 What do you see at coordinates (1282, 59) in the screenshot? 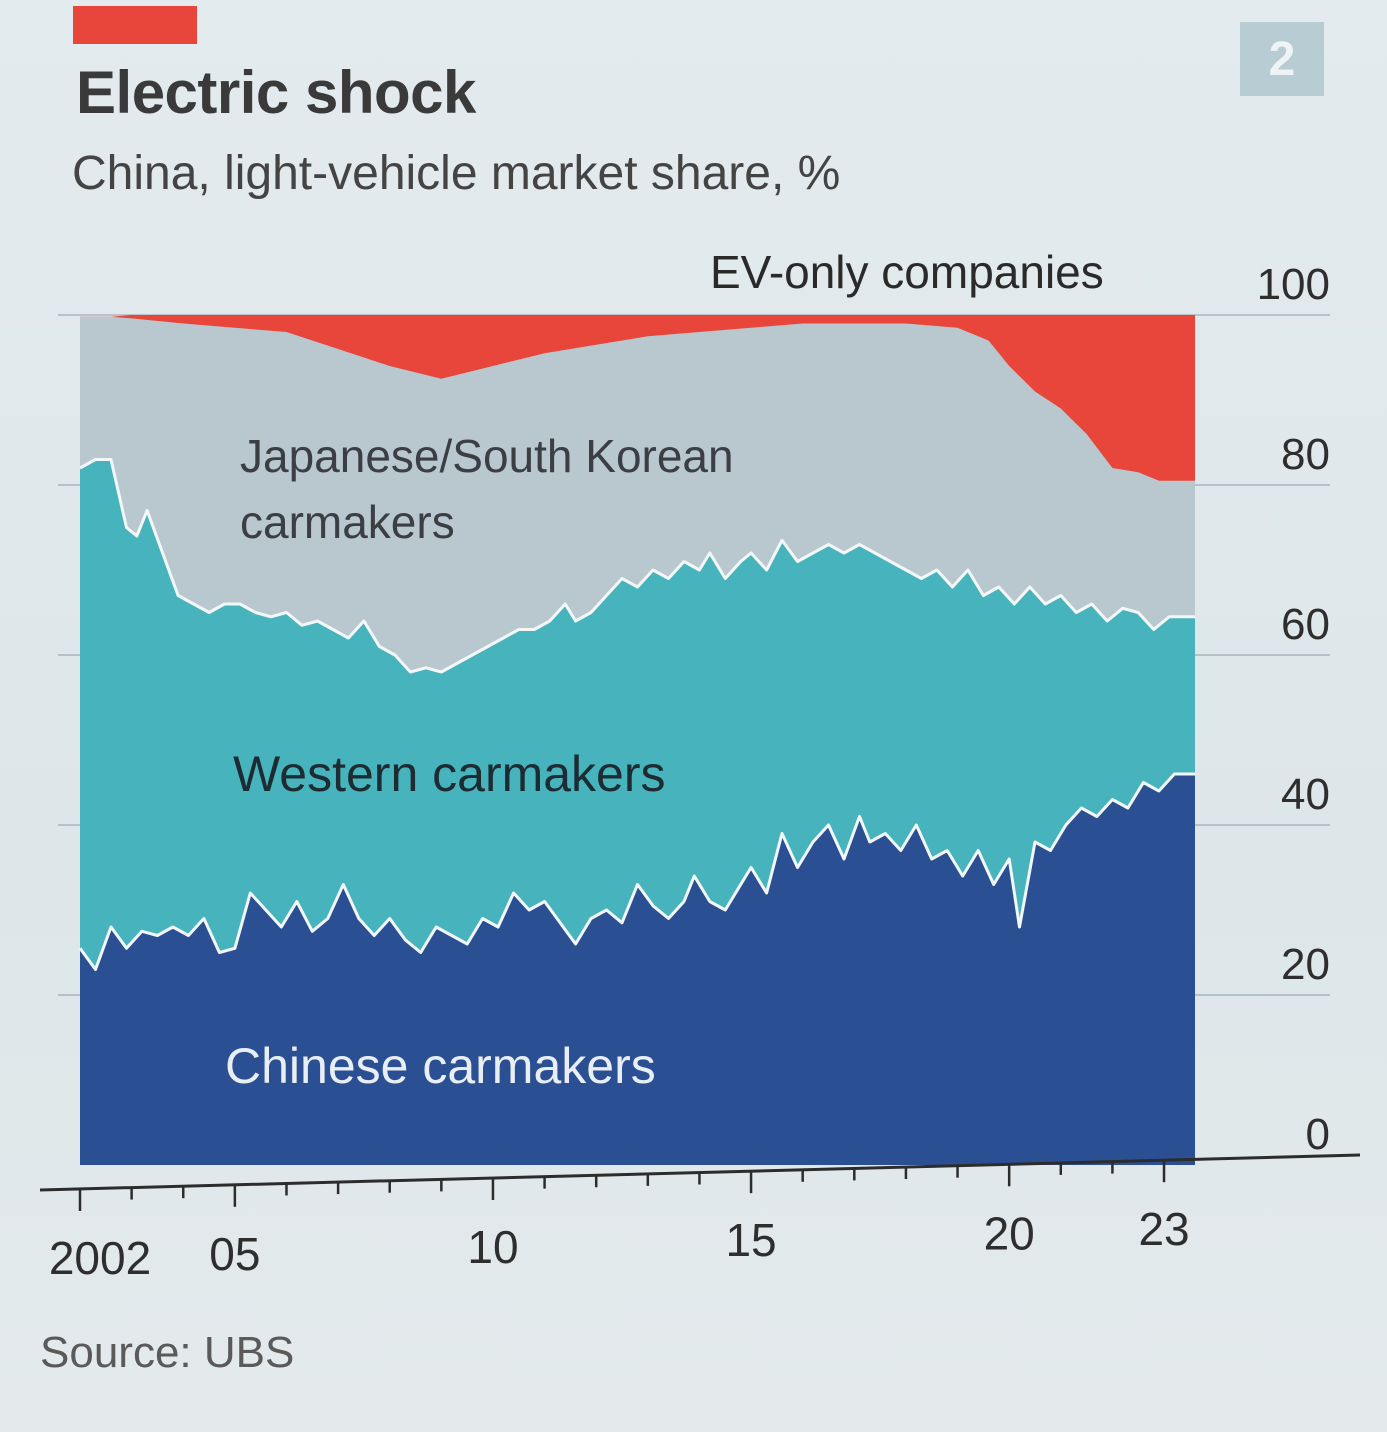
I see `chart-number-badge: 2` at bounding box center [1282, 59].